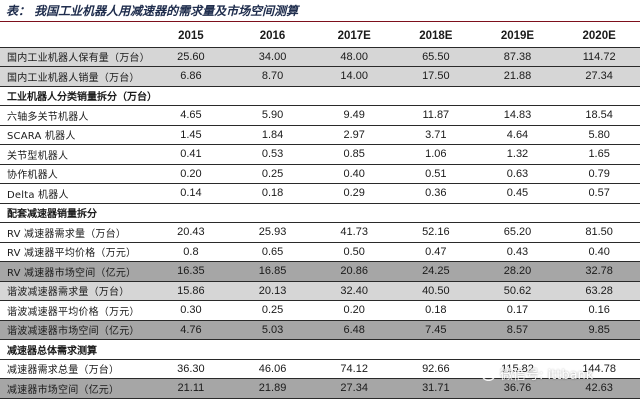 The image size is (640, 406). I want to click on table-cell: 0.45, so click(517, 193).